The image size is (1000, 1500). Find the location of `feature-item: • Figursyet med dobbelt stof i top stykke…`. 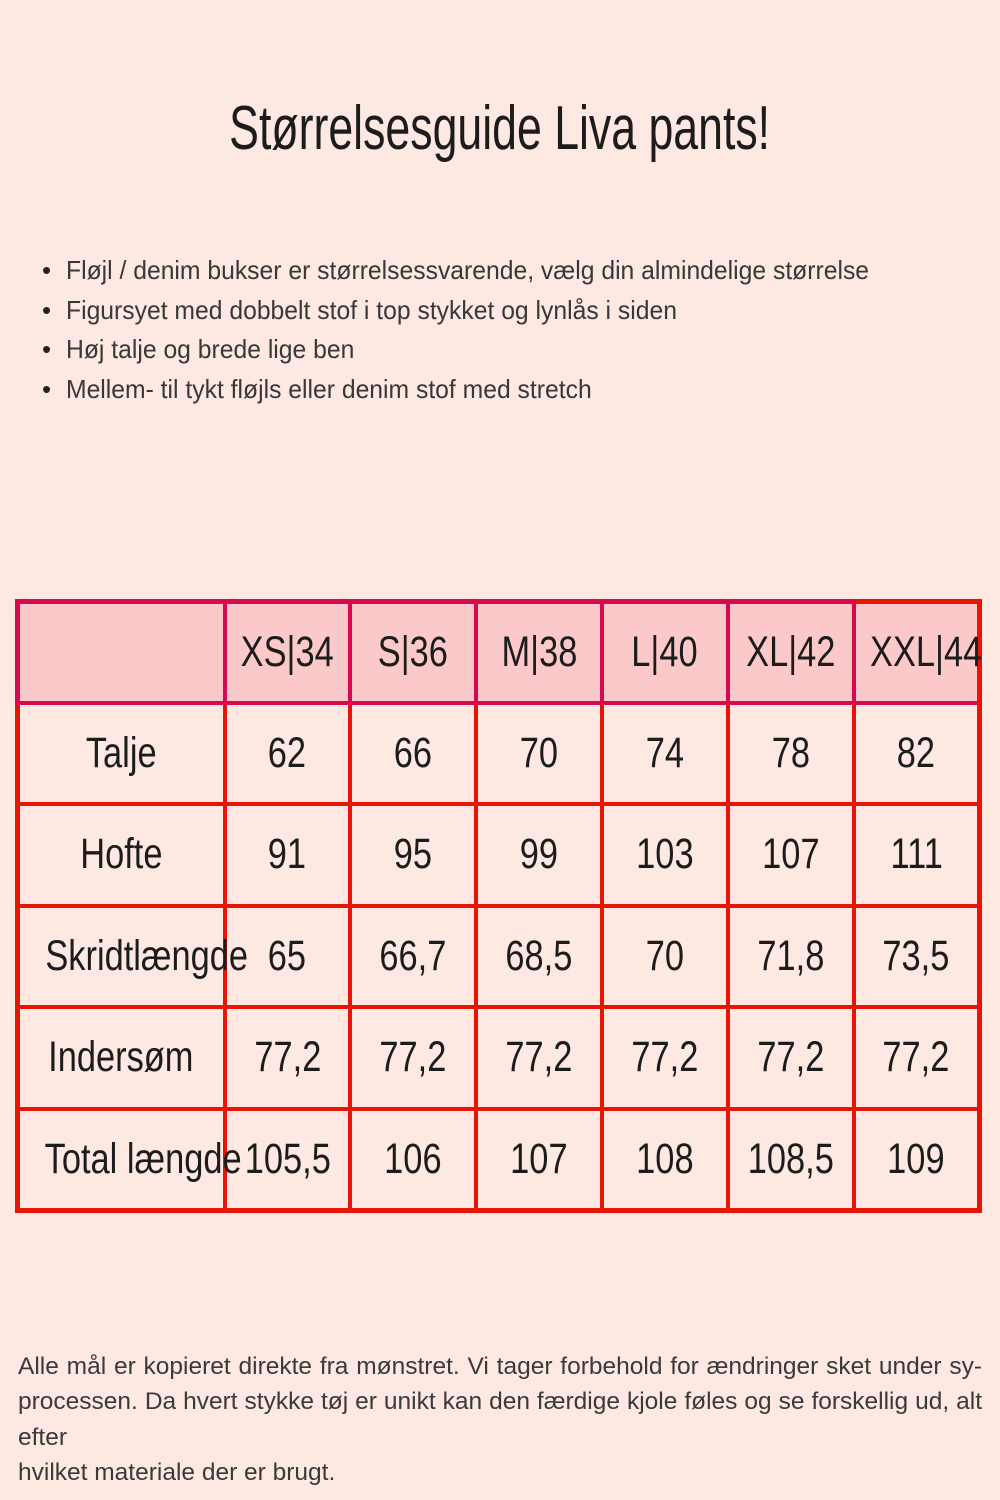

feature-item: • Figursyet med dobbelt stof i top stykke… is located at coordinates (500, 311).